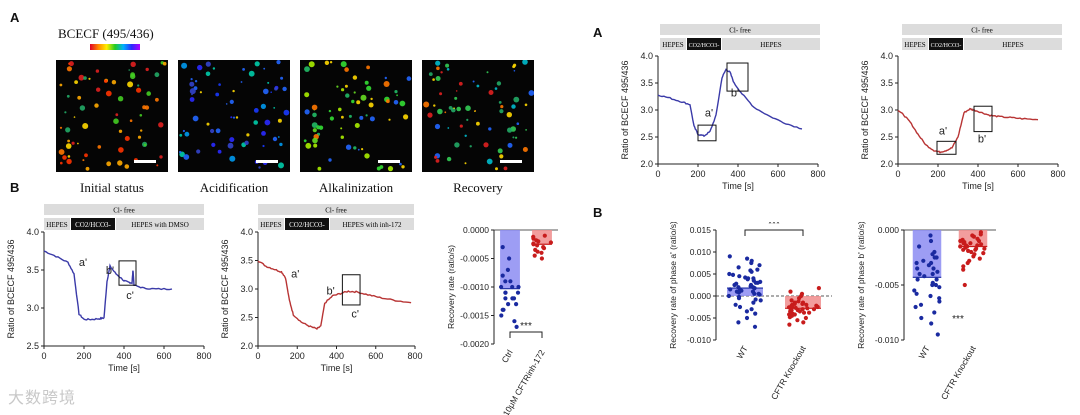 The image size is (1080, 415). What do you see at coordinates (474, 259) in the screenshot?
I see `y-tick-label: -0.0005` at bounding box center [474, 259].